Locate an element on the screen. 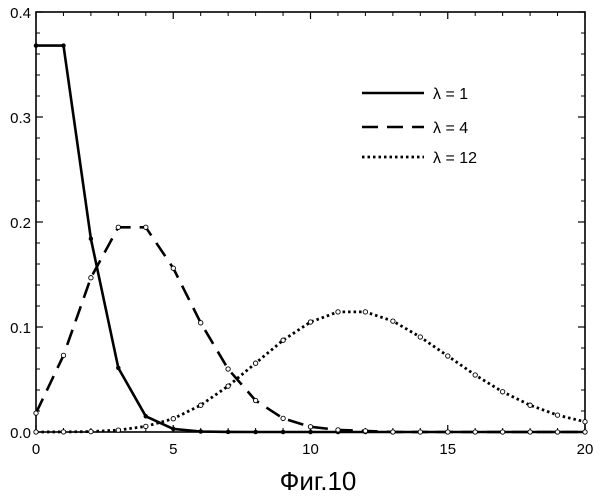 The height and width of the screenshot is (500, 608). figure-caption: Фиг.10 is located at coordinates (318, 481).